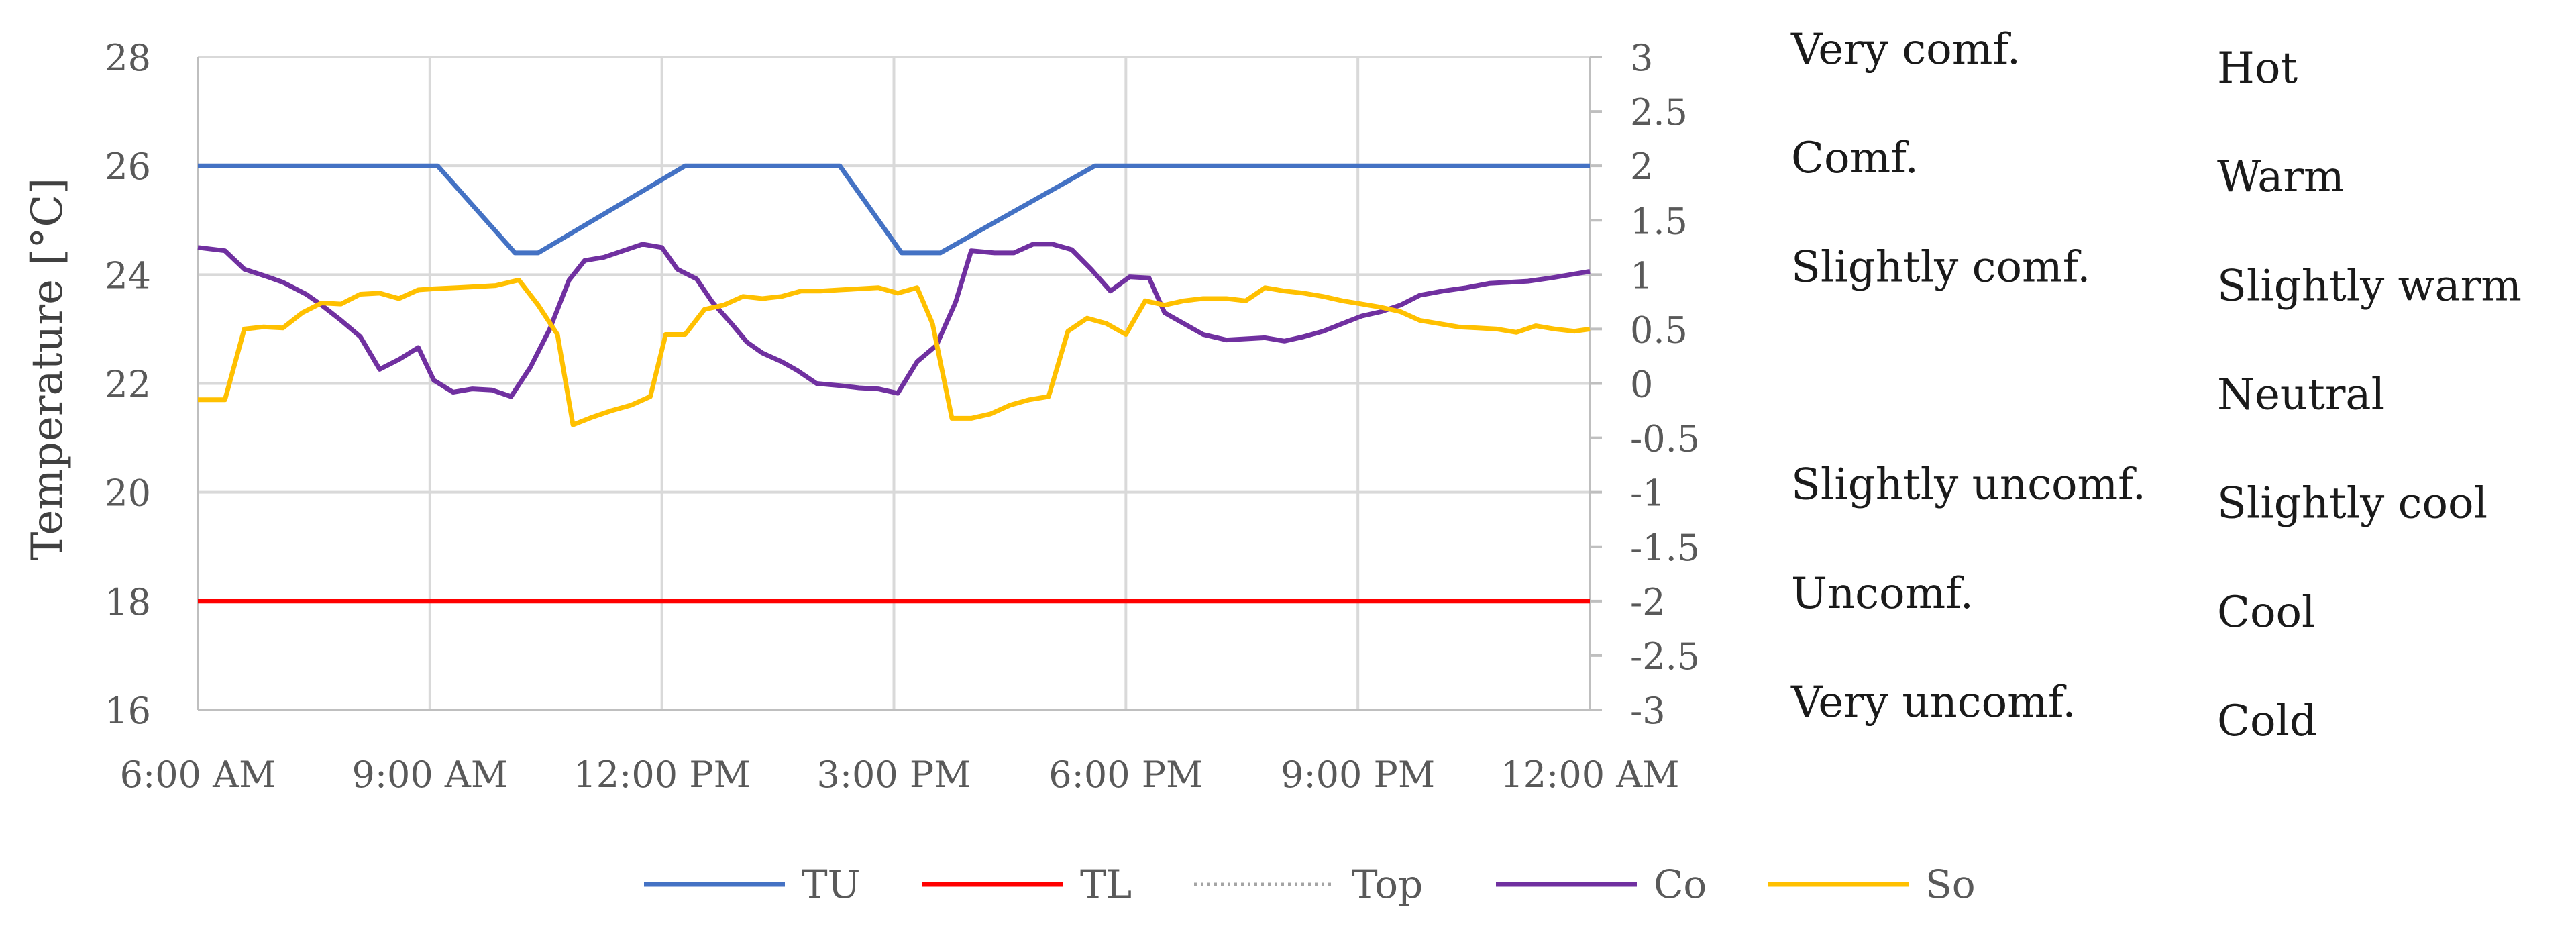  What do you see at coordinates (128, 58) in the screenshot?
I see `y-tick-label: 28` at bounding box center [128, 58].